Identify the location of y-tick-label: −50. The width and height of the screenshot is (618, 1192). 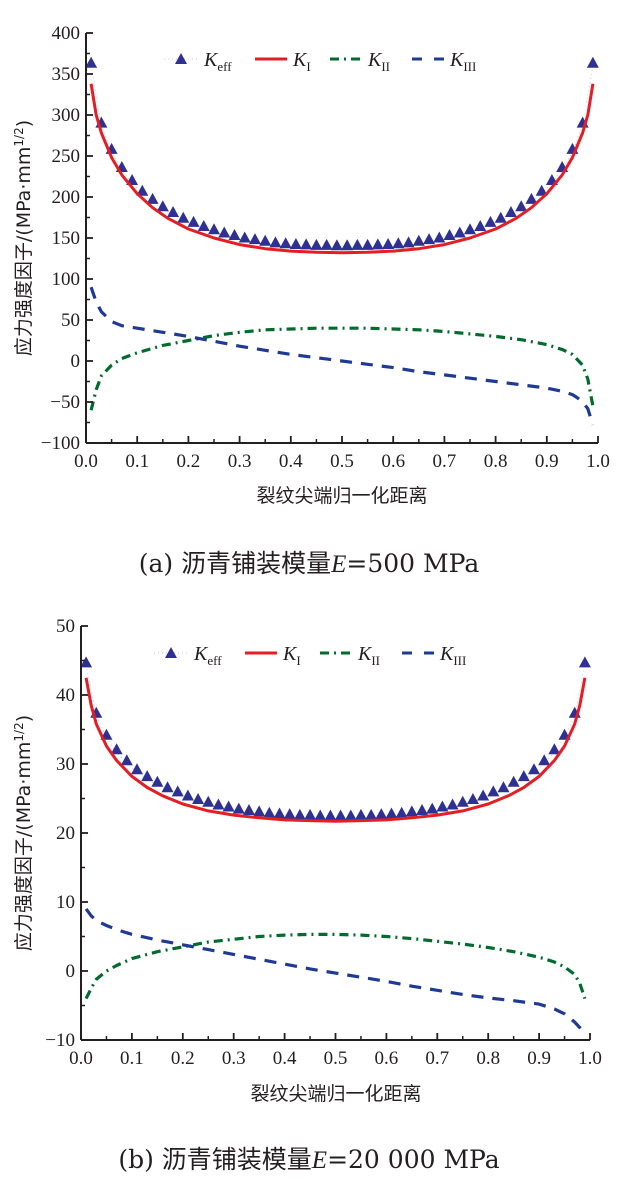
(65, 402).